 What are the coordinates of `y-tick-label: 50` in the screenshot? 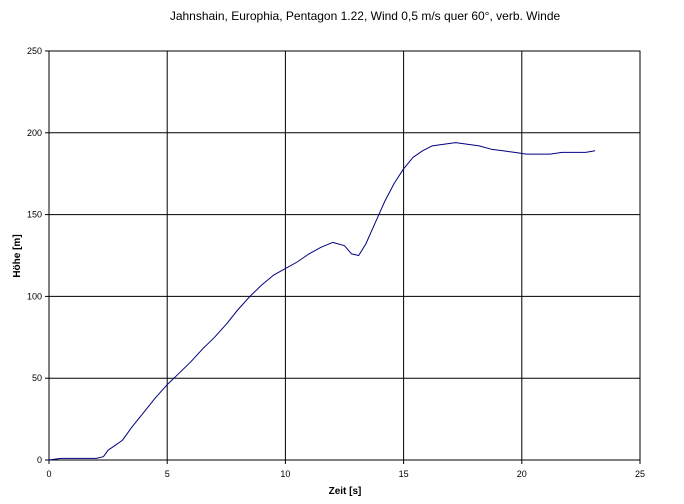 It's located at (37, 378).